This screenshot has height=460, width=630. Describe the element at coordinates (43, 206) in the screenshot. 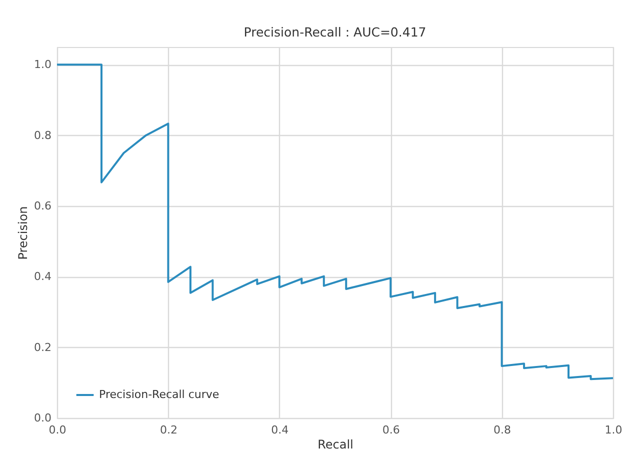

I see `y-tick-label: 0.6` at that location.